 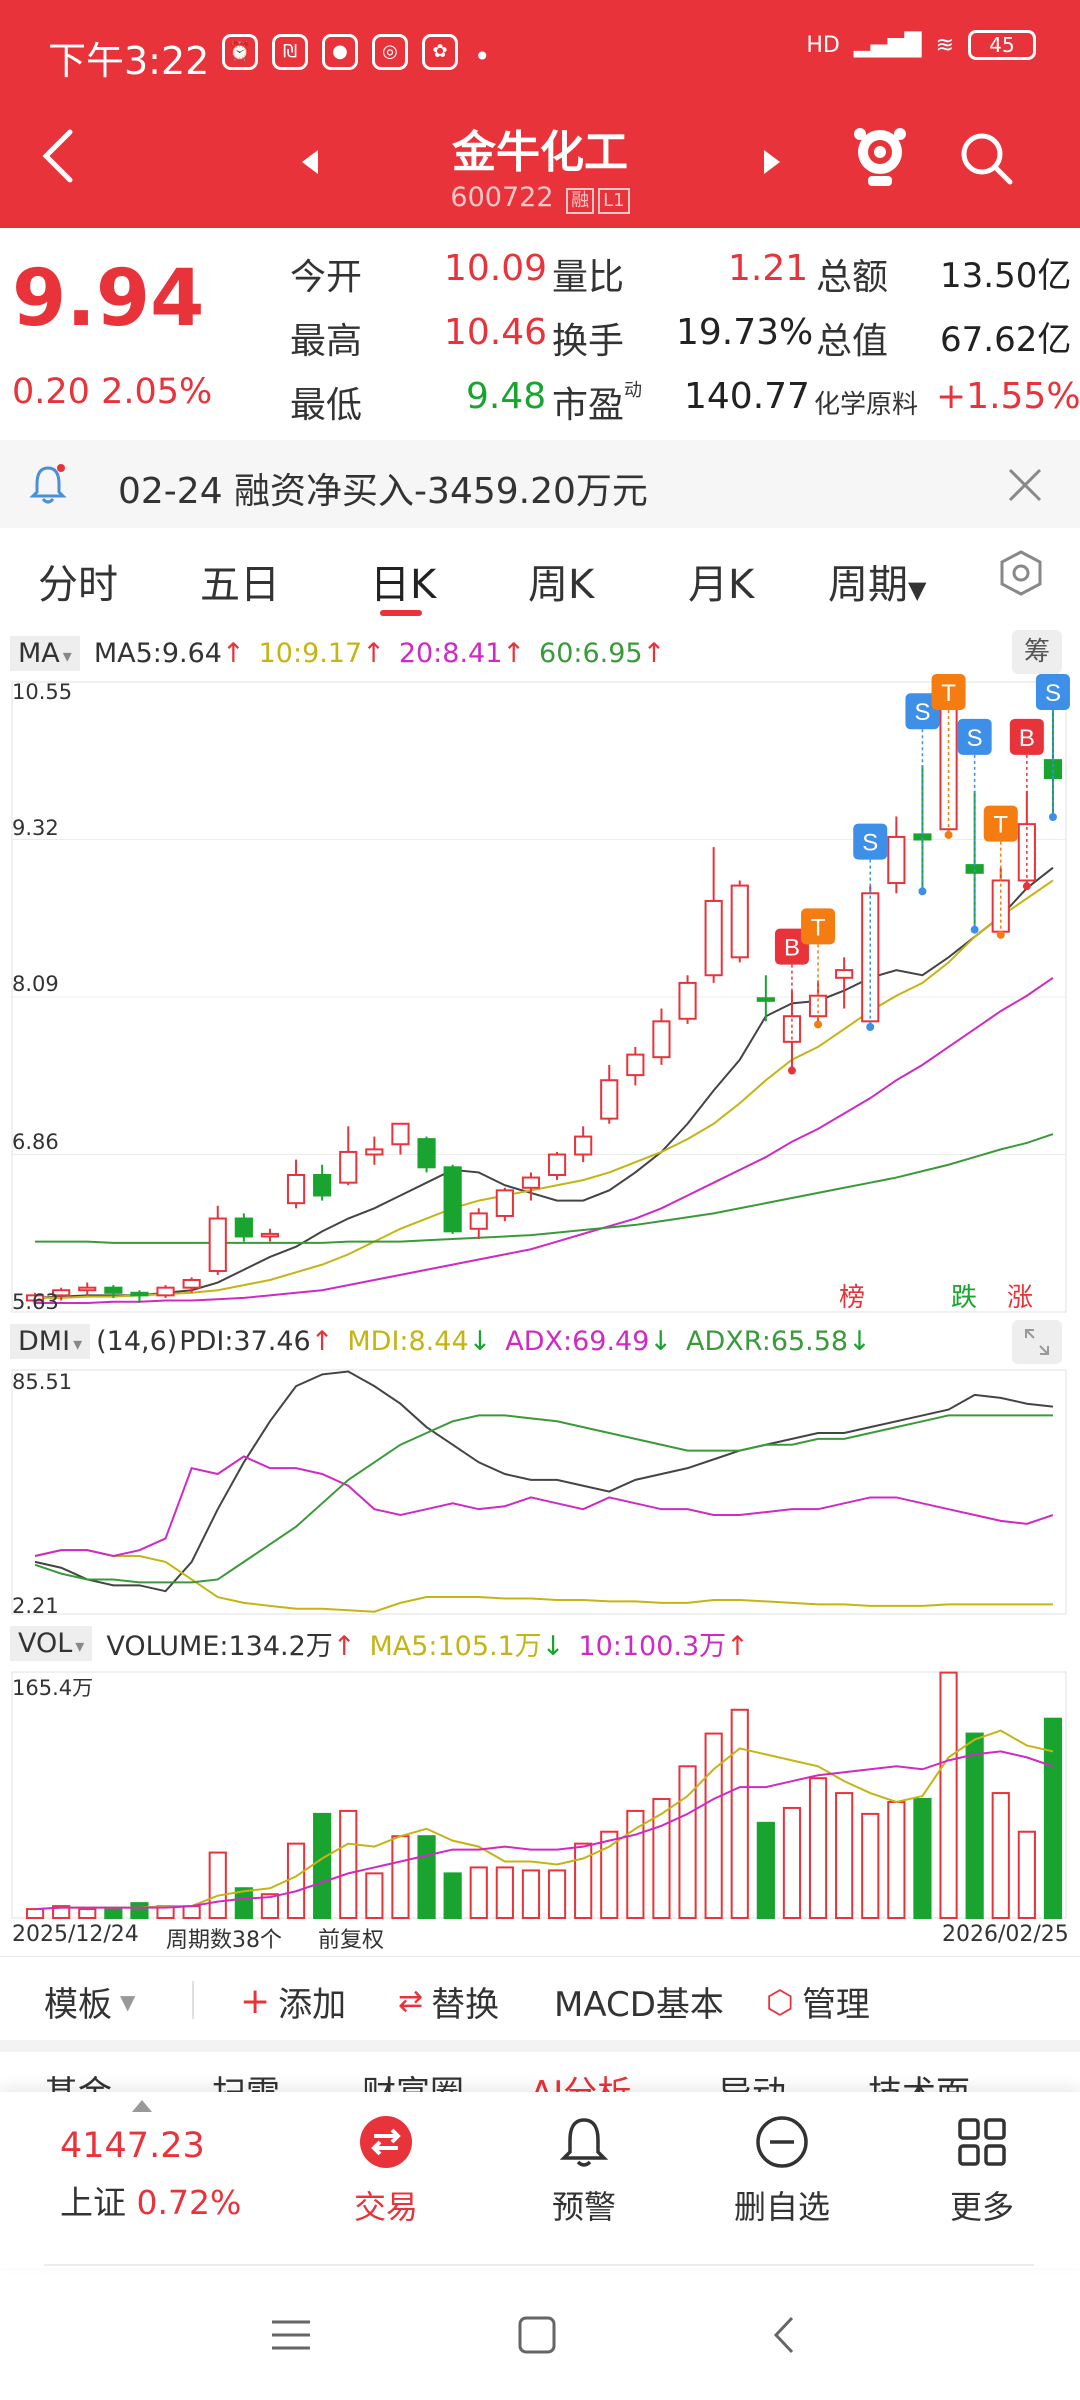 I want to click on tab-five-day: 五日, so click(x=240, y=585).